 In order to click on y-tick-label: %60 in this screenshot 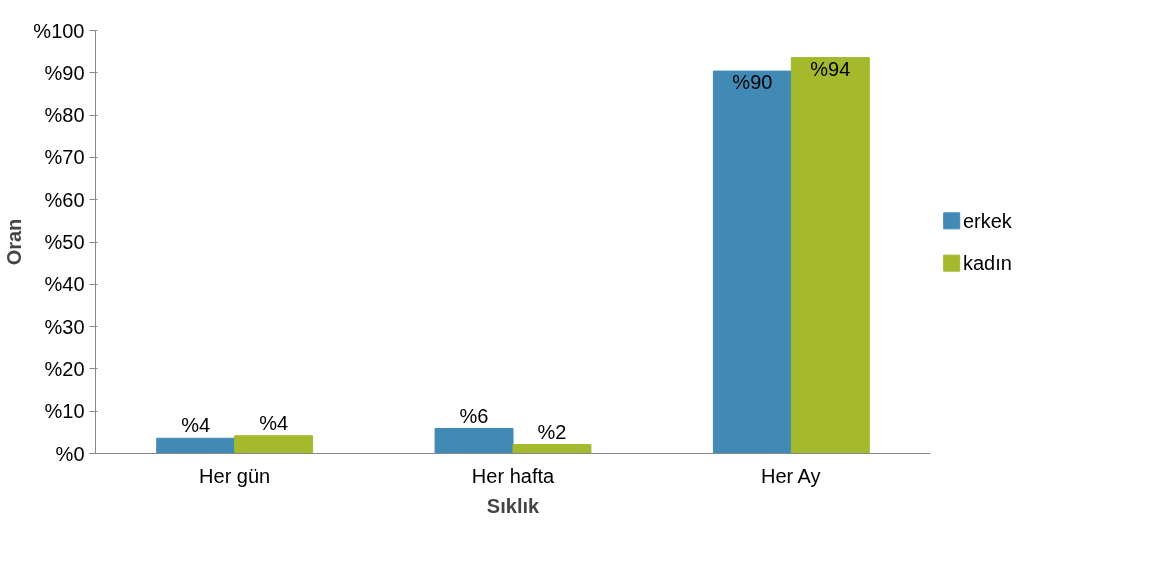, I will do `click(64, 199)`.